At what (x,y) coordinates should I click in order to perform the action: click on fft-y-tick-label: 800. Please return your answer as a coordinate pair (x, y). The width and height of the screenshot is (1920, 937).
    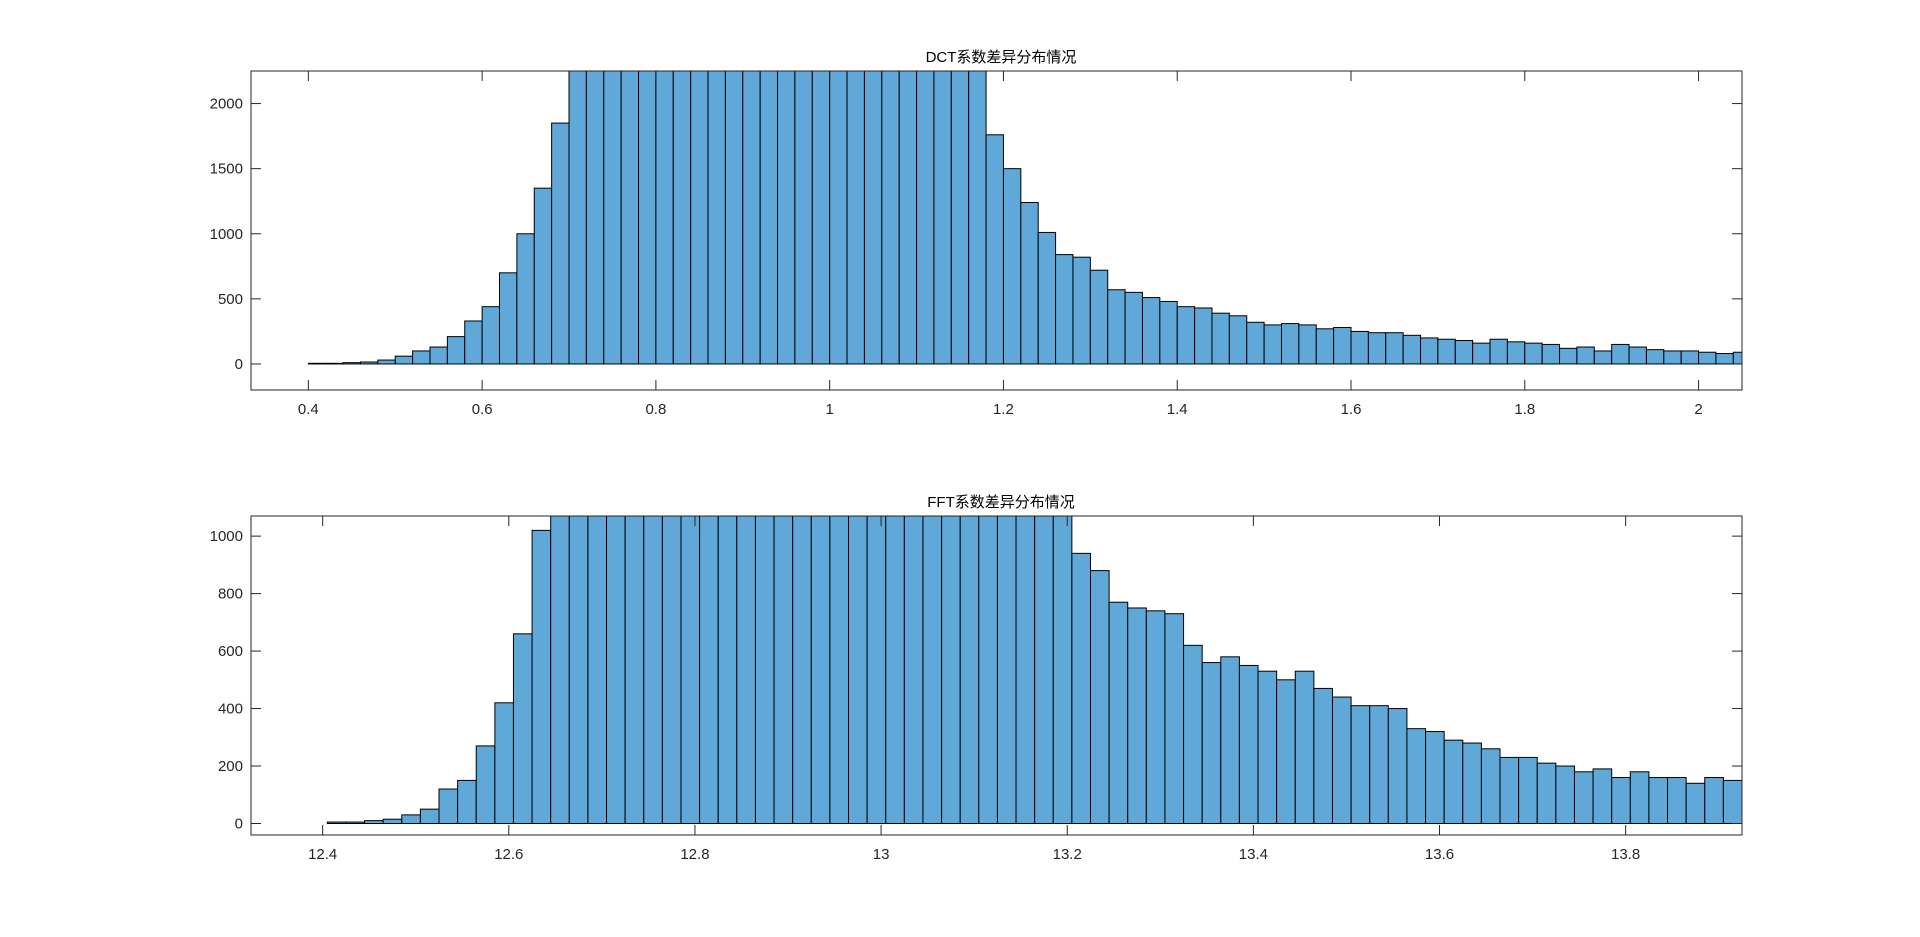
    Looking at the image, I should click on (230, 594).